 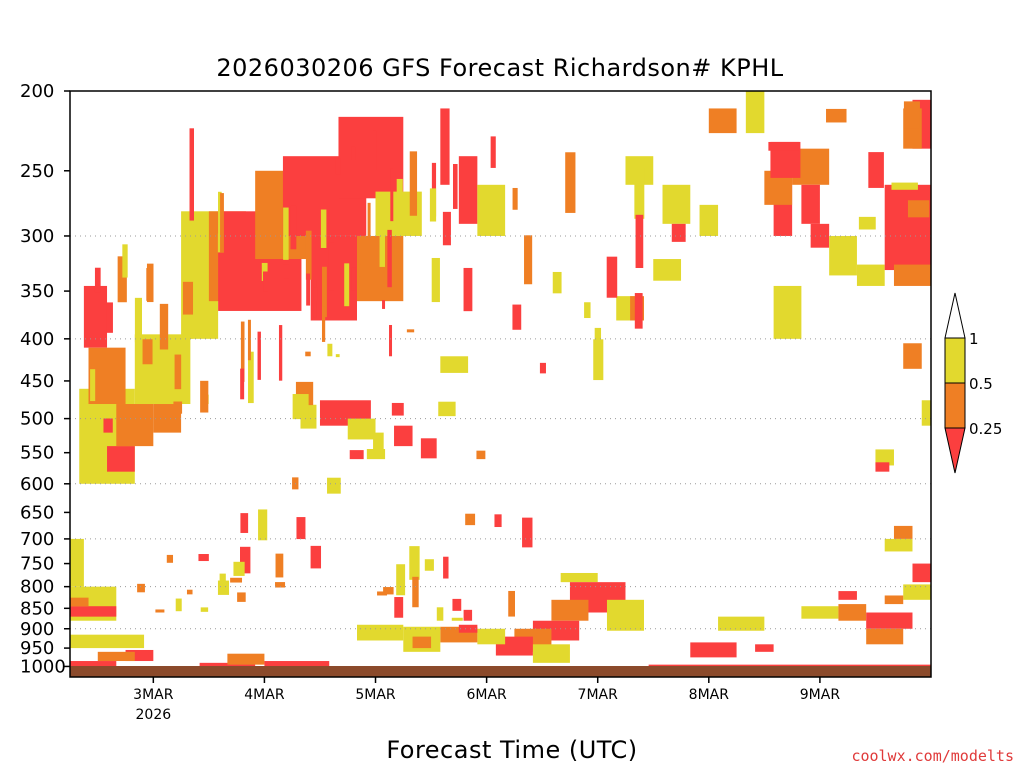 What do you see at coordinates (37, 381) in the screenshot?
I see `ytick-label-450: 450` at bounding box center [37, 381].